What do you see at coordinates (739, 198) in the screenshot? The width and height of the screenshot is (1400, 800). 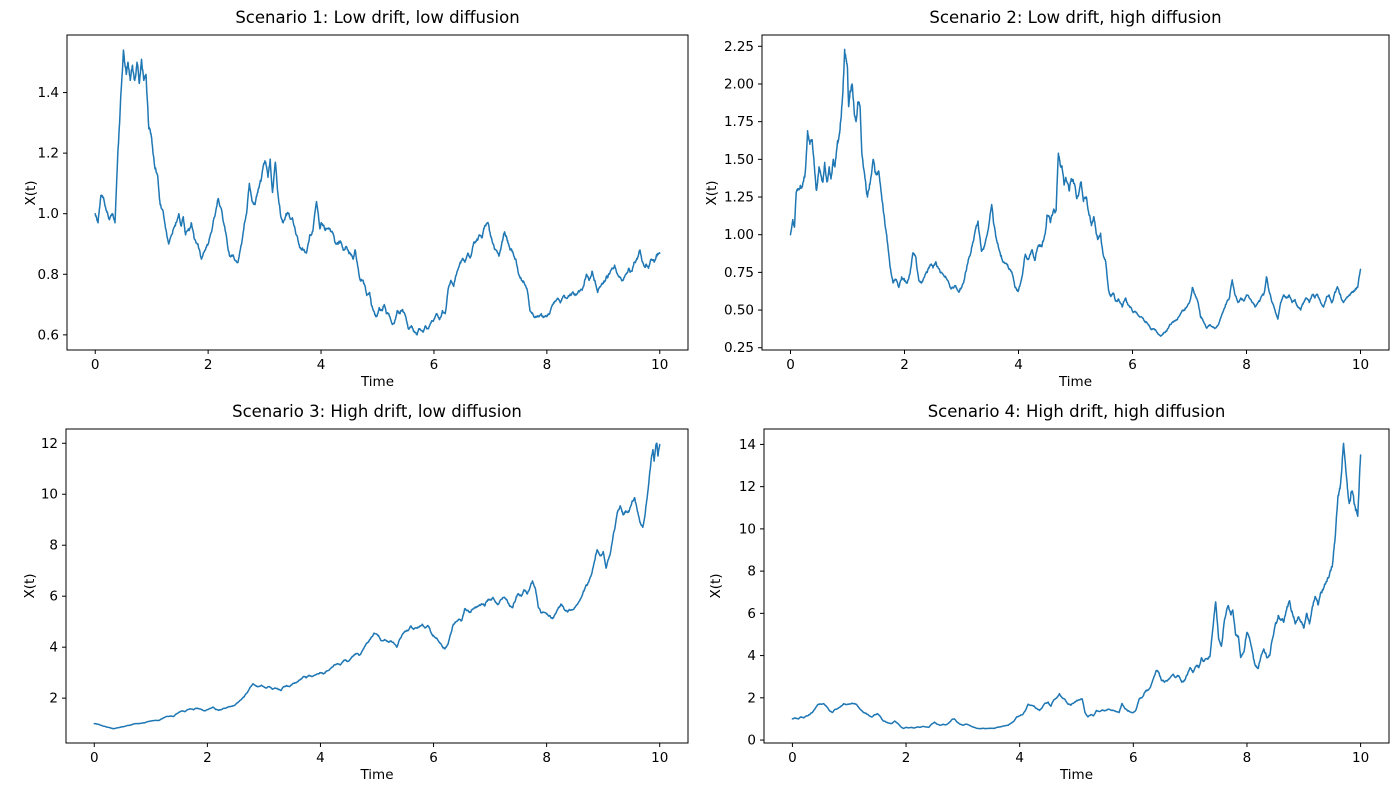 I see `svg-text: 1.25` at bounding box center [739, 198].